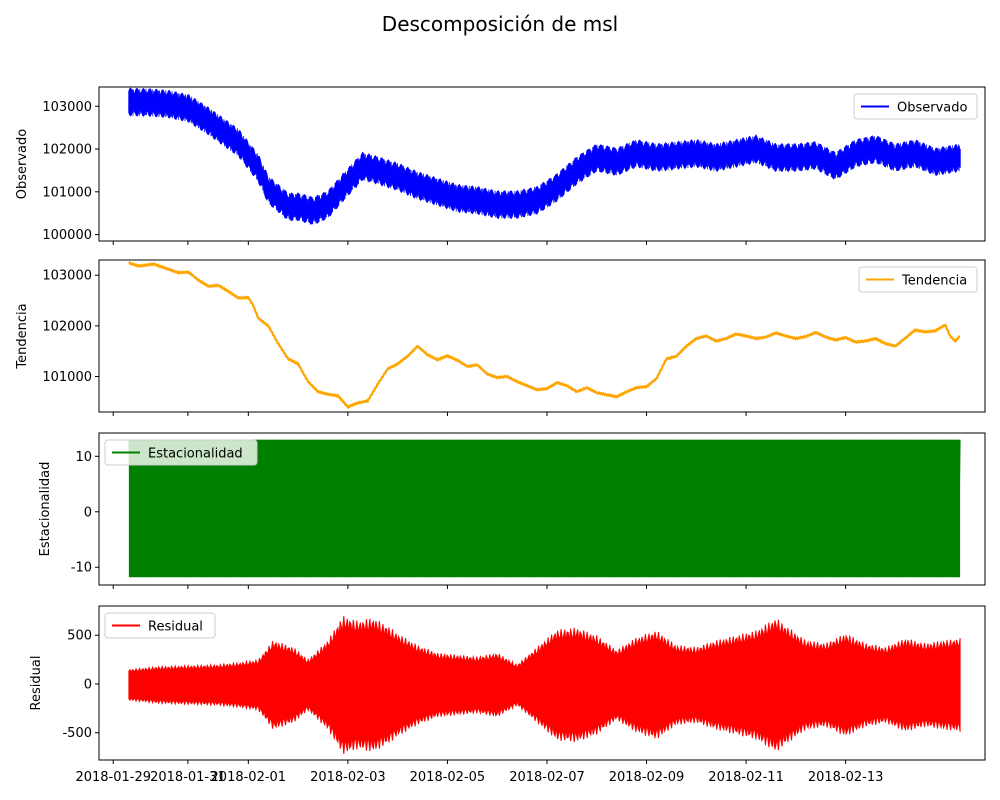  Describe the element at coordinates (77, 733) in the screenshot. I see `ytick-label: -500` at that location.